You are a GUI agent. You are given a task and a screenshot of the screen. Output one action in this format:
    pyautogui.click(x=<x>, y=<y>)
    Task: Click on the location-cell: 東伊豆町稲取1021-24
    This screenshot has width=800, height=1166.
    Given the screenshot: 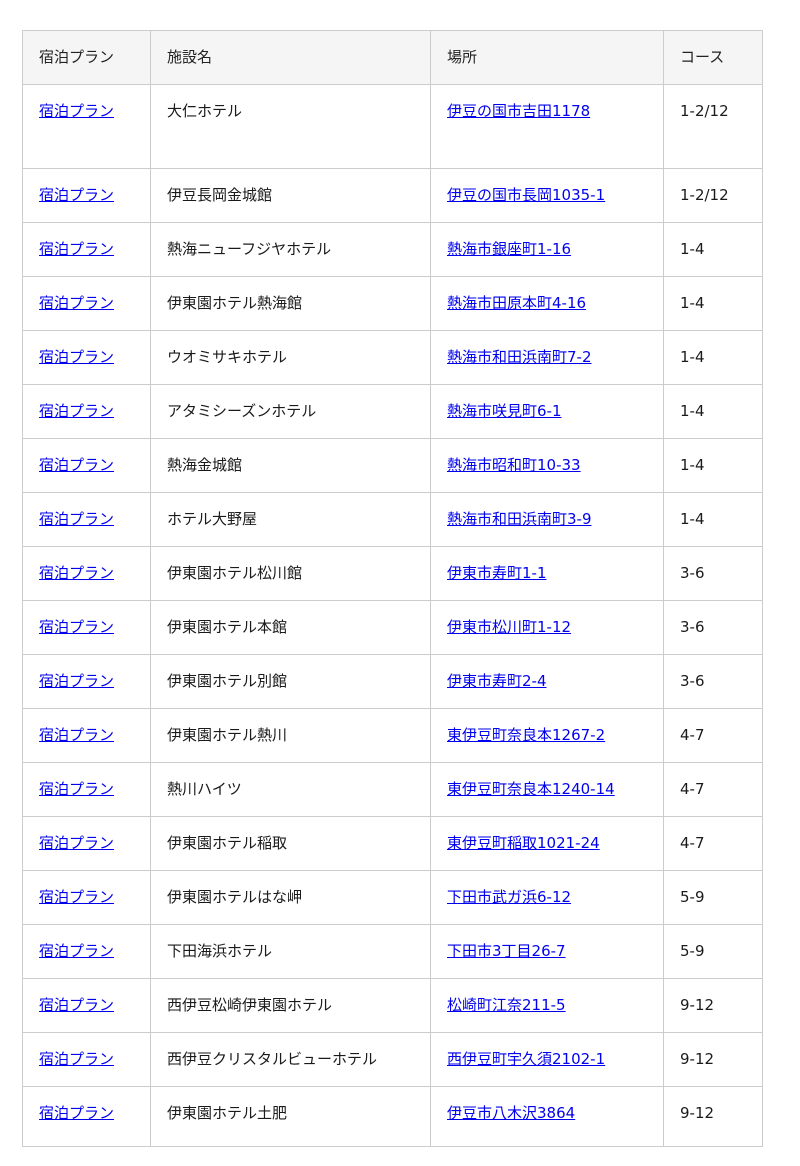 What is the action you would take?
    pyautogui.click(x=547, y=843)
    